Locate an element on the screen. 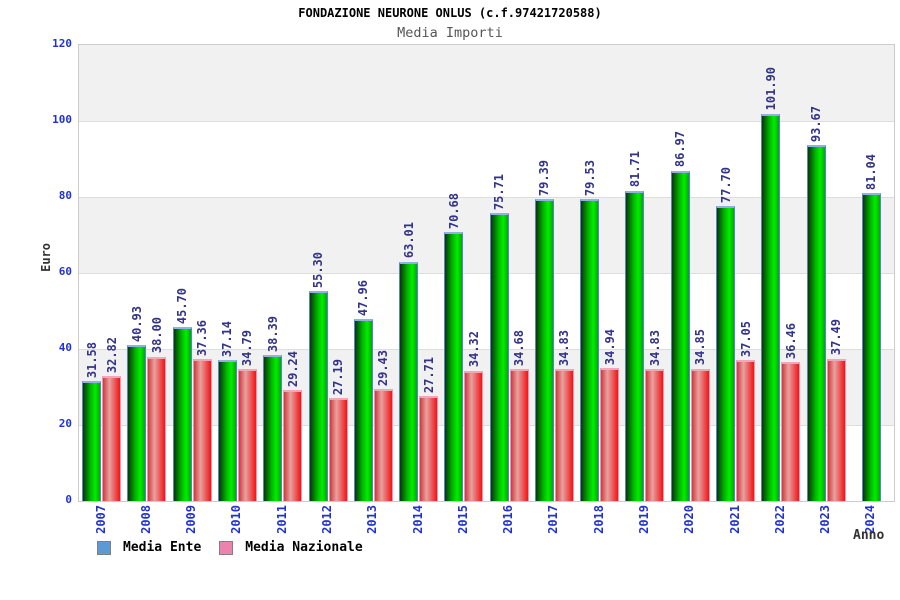  bar-group-2008: 40.93 38.00 is located at coordinates (146, 273).